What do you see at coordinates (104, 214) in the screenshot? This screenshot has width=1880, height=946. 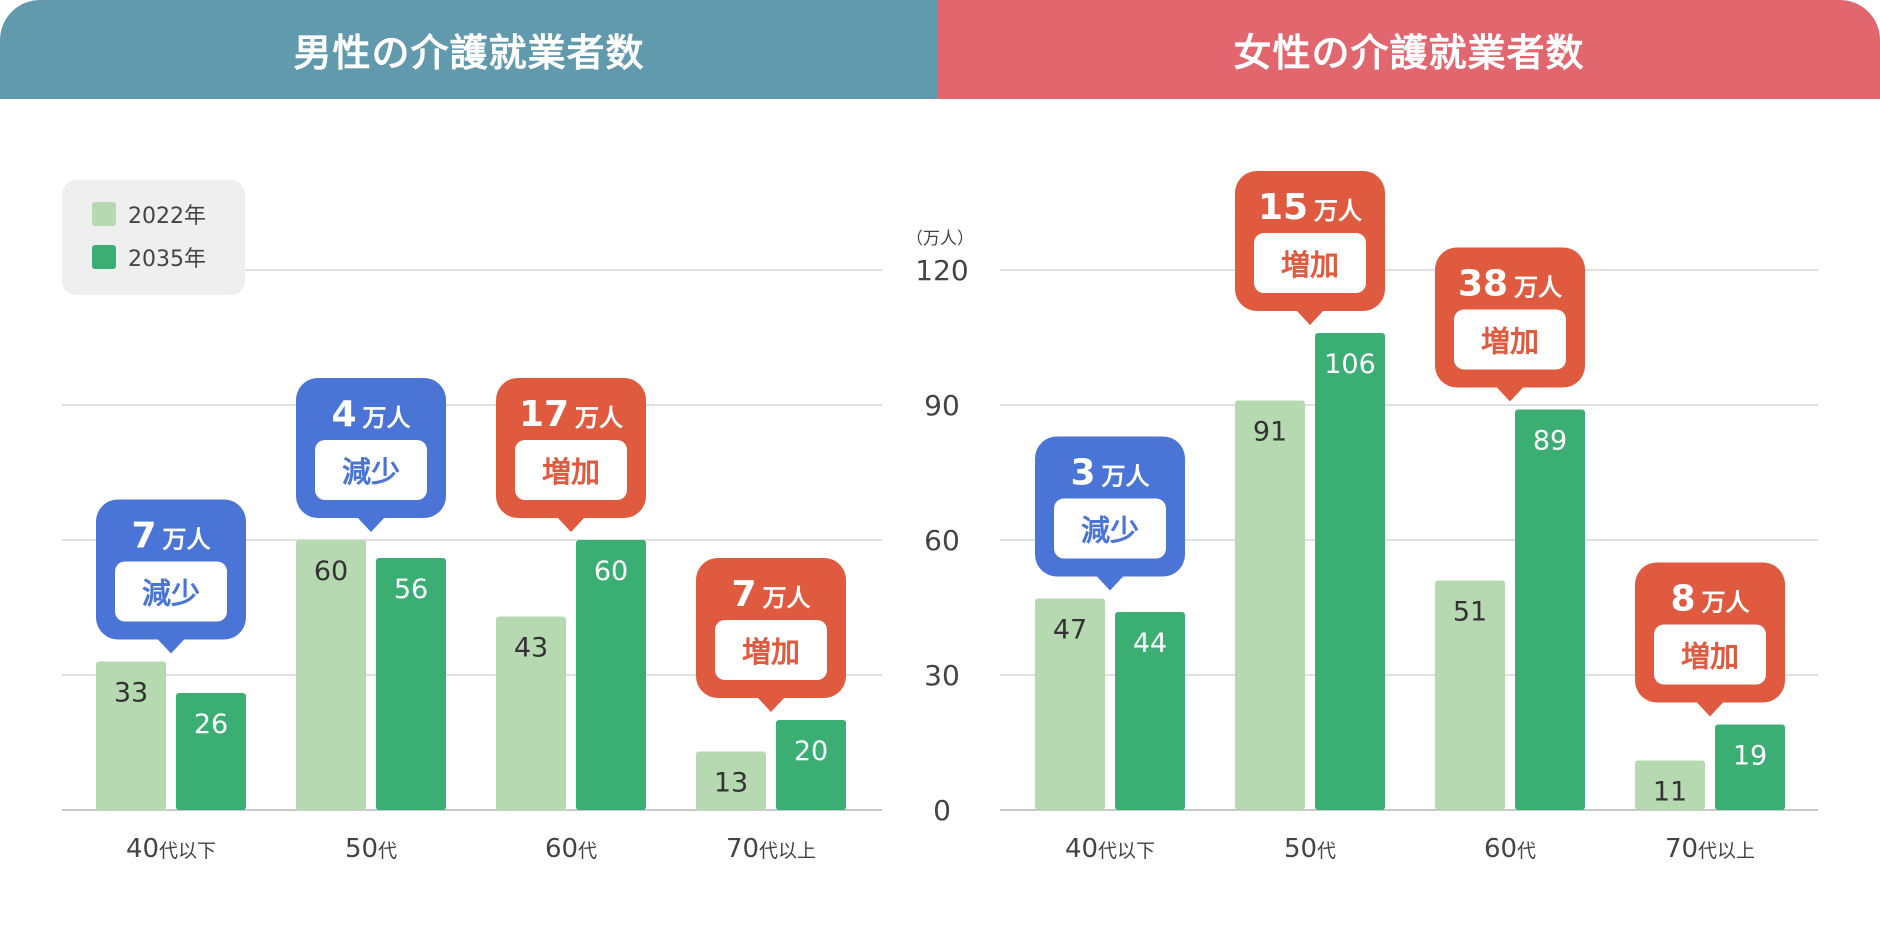 I see `legend-swatch-2022` at bounding box center [104, 214].